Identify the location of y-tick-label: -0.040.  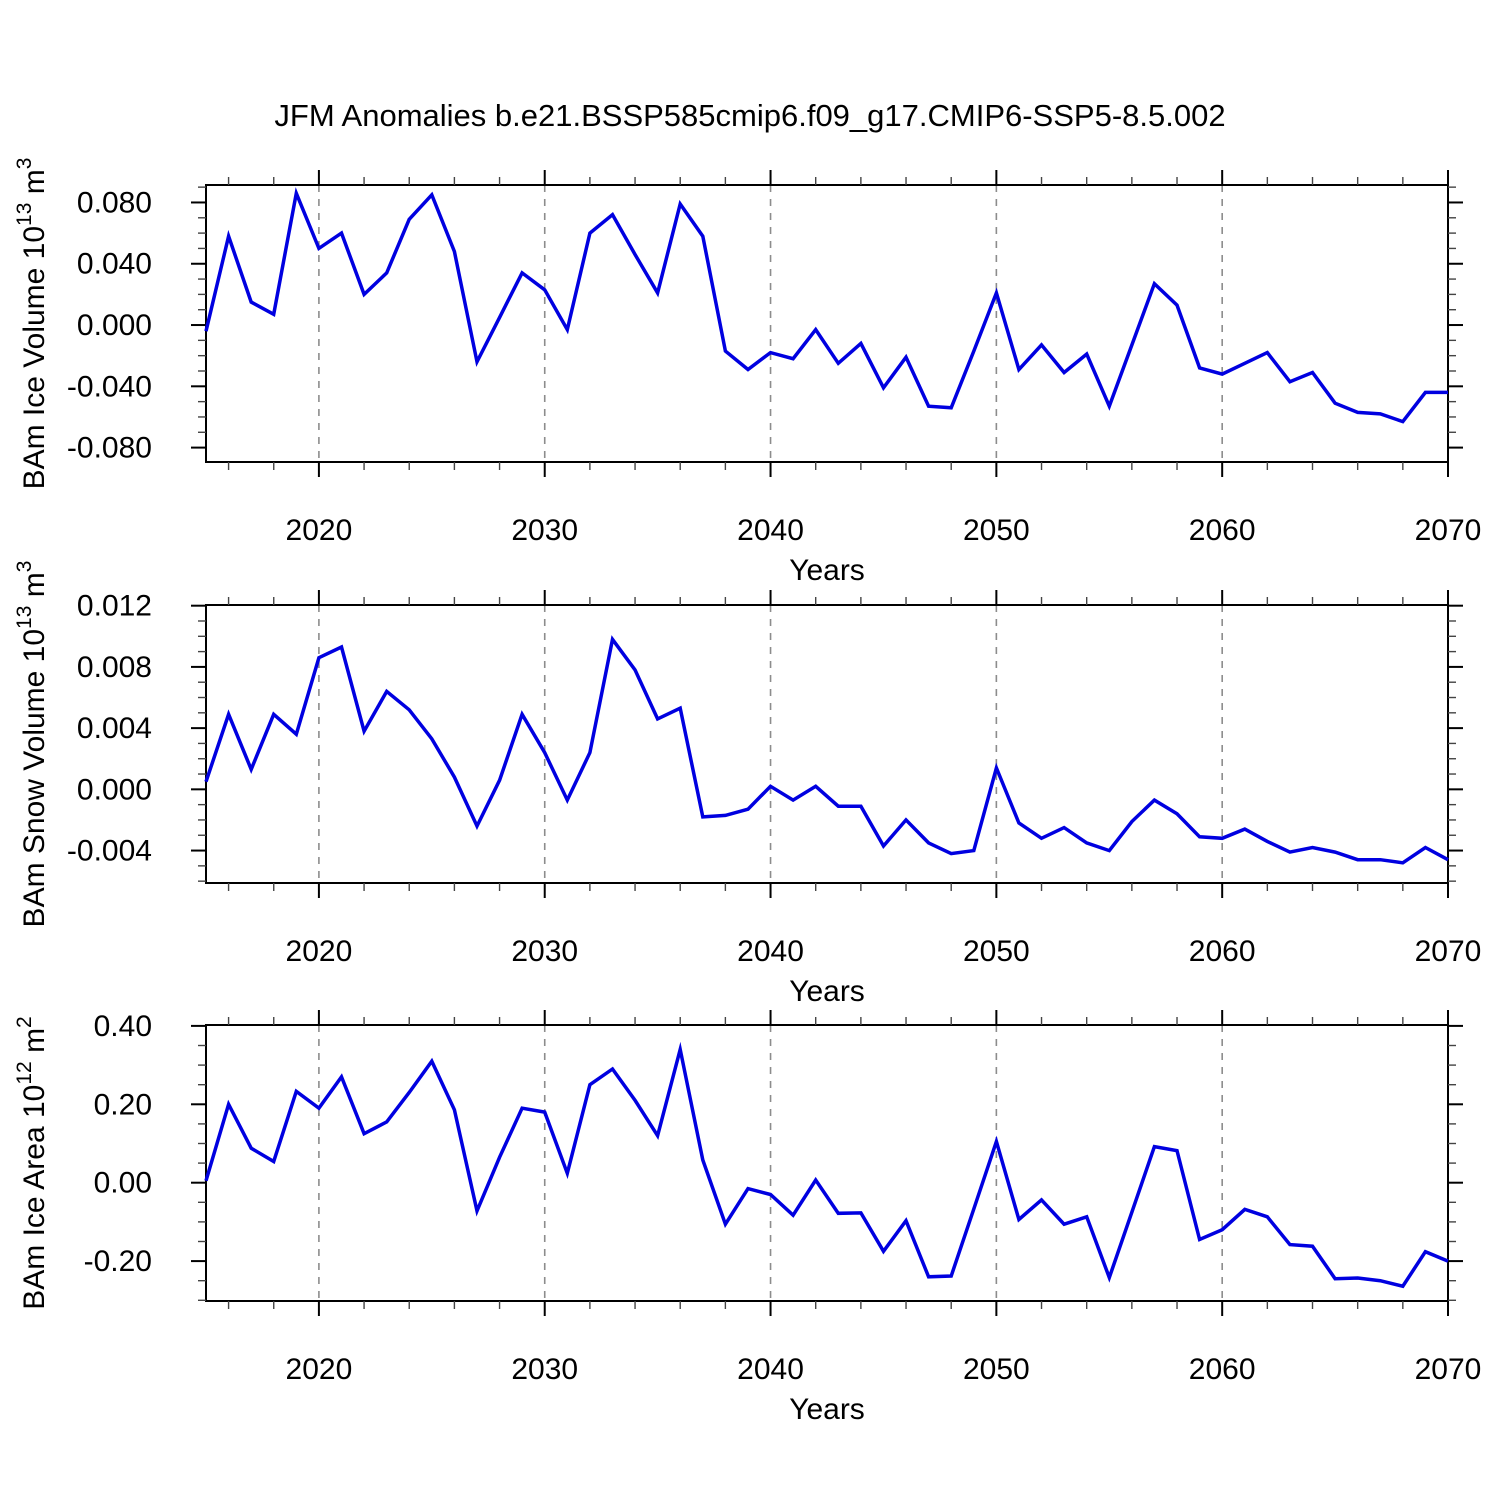
(109, 386).